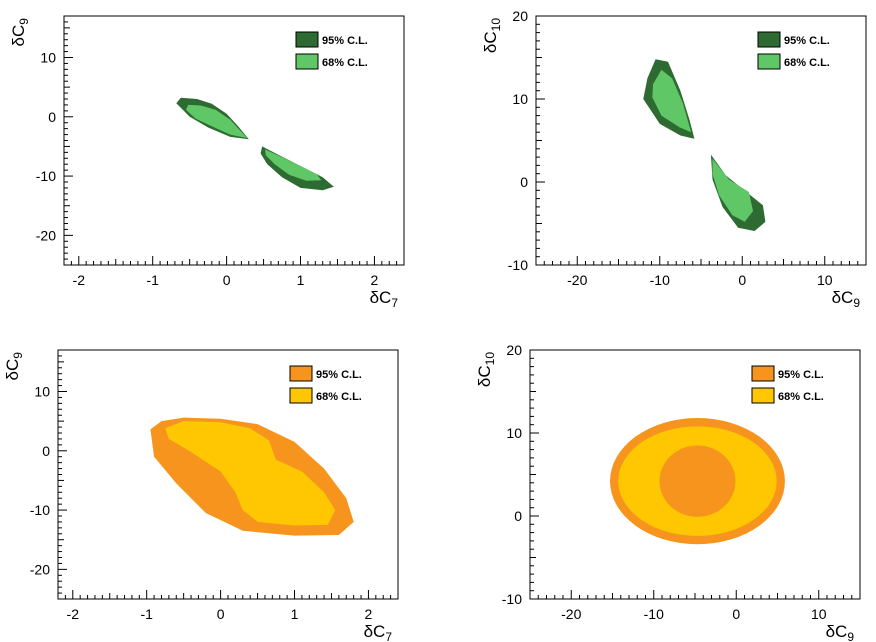  I want to click on plot-frame, so click(701, 140).